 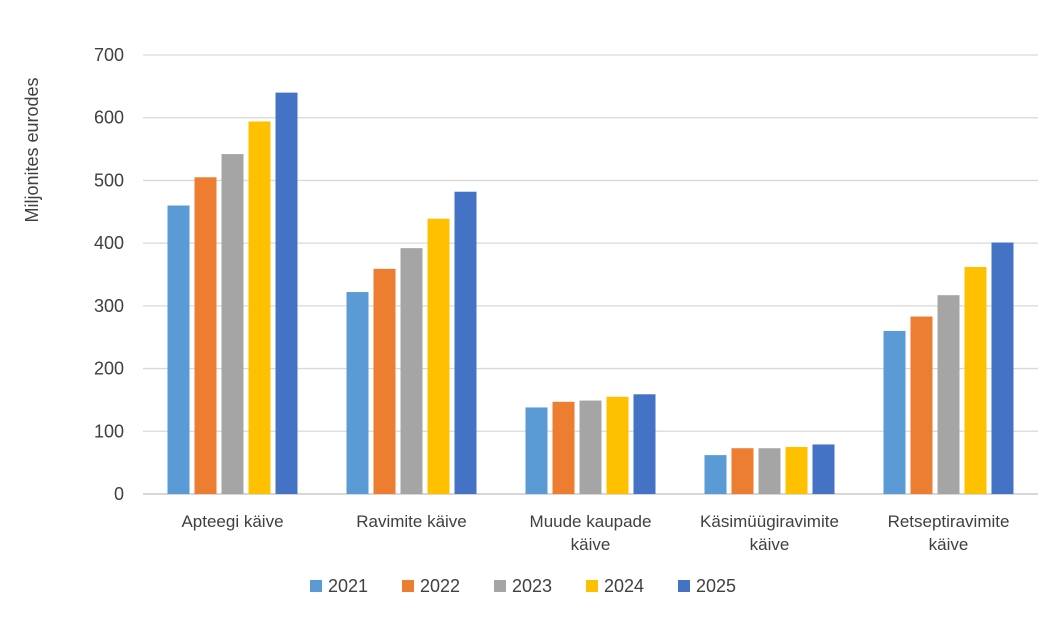 I want to click on y-tick-label: 400, so click(x=109, y=243).